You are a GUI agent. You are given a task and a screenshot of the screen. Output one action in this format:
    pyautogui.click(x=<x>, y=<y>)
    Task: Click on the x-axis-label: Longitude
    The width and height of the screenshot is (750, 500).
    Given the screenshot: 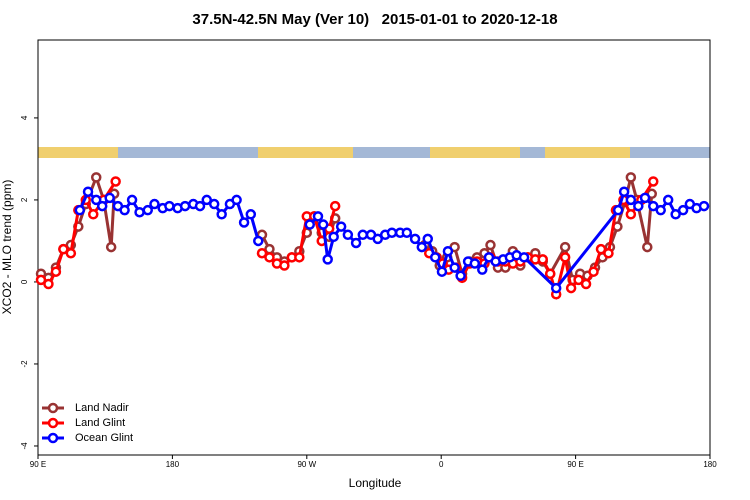 What is the action you would take?
    pyautogui.click(x=375, y=483)
    